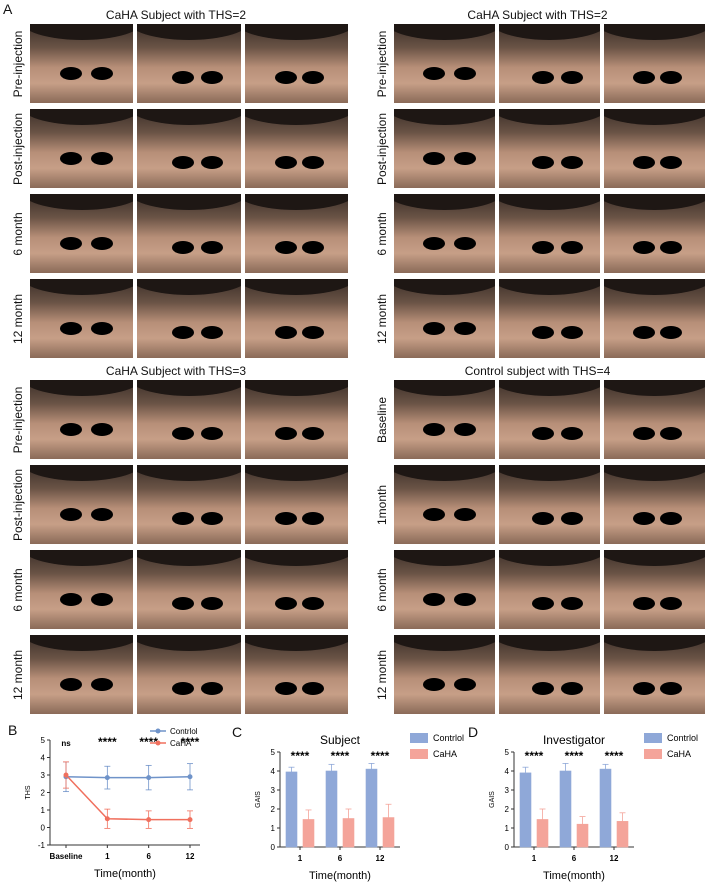  Describe the element at coordinates (507, 828) in the screenshot. I see `y-tick-label: 1` at that location.